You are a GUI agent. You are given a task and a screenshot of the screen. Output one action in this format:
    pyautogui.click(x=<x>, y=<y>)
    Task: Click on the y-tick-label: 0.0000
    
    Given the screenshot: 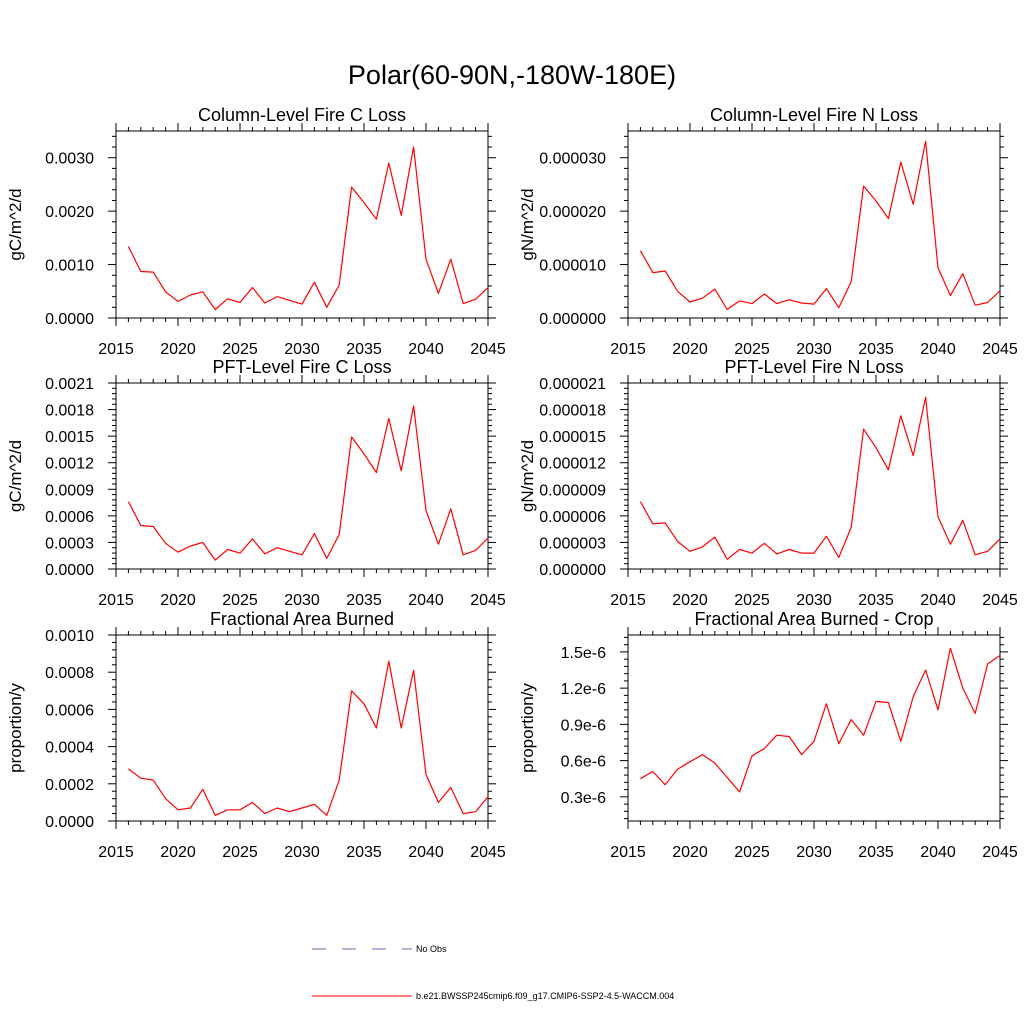 What is the action you would take?
    pyautogui.click(x=69, y=319)
    